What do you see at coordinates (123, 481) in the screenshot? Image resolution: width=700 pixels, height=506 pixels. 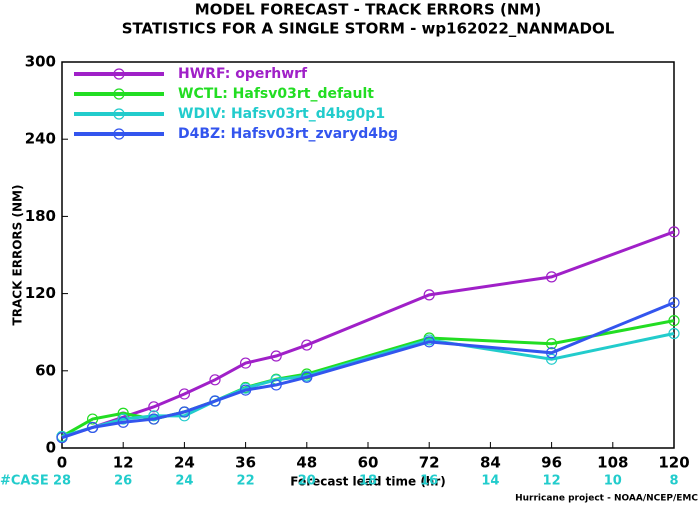 I see `case-count: 26` at bounding box center [123, 481].